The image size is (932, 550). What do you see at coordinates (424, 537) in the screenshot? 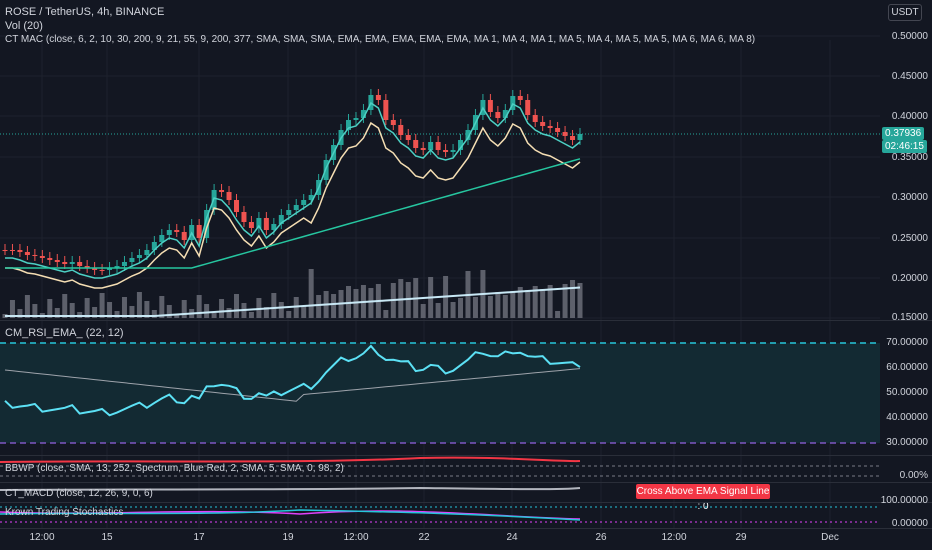
I see `time-tick: 22` at bounding box center [424, 537].